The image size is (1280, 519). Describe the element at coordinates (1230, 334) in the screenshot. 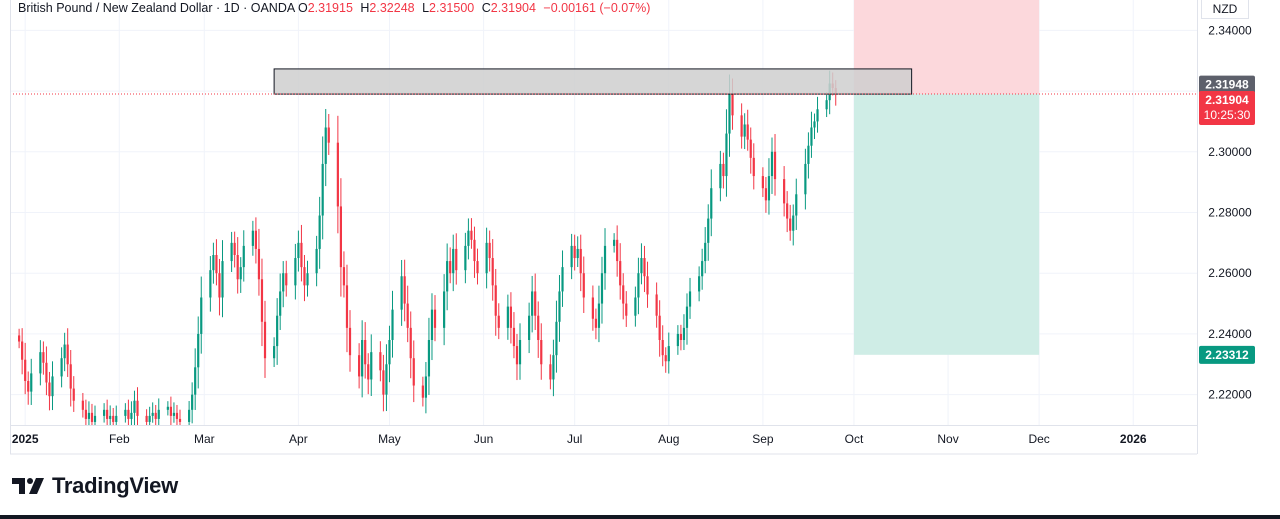

I see `price-tick-label: 2.24000` at that location.